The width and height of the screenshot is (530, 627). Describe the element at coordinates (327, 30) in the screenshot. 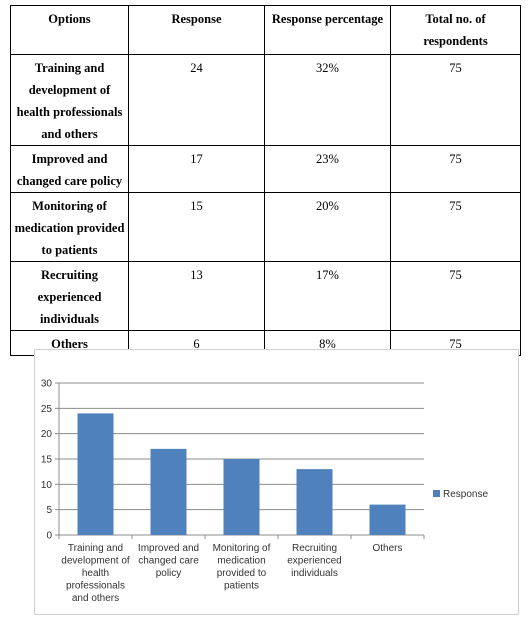

I see `header-response-percentage: Response percentage` at that location.